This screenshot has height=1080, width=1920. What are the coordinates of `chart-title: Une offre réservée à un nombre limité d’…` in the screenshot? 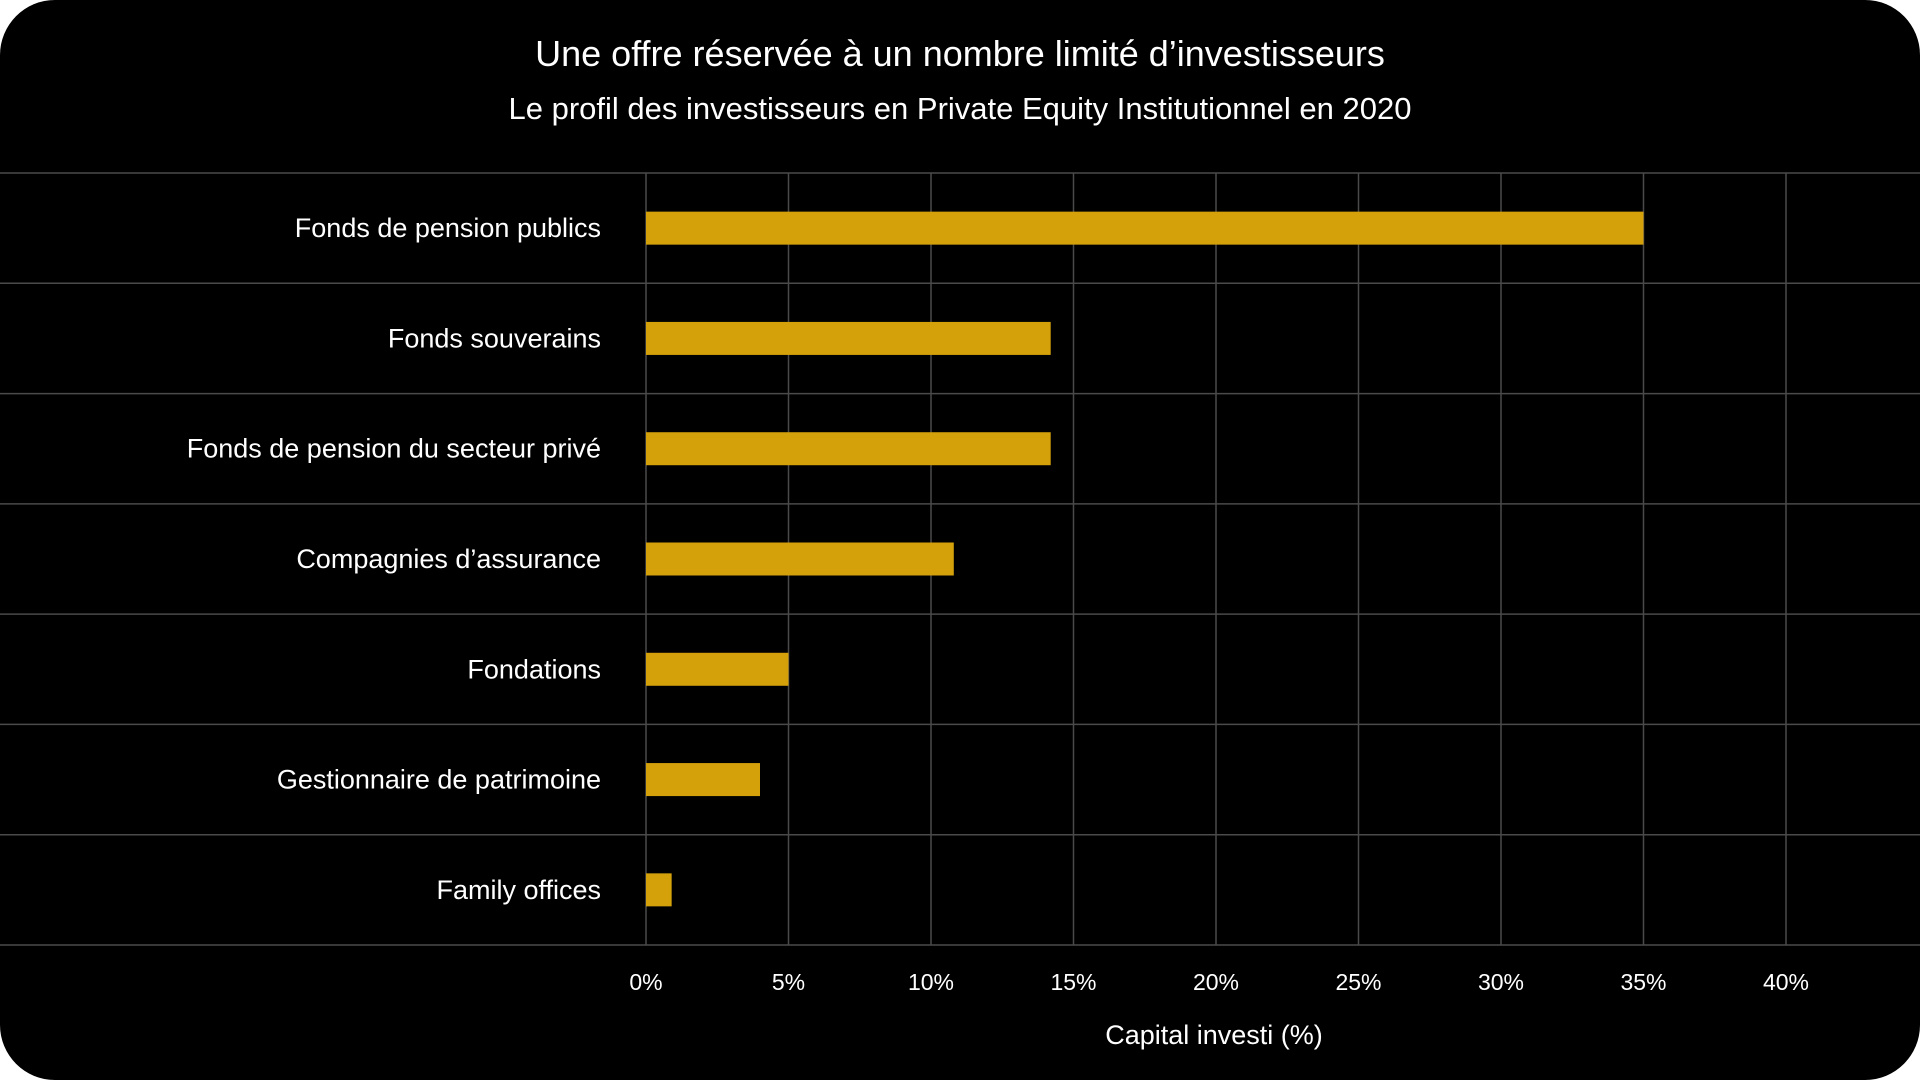 It's located at (960, 53).